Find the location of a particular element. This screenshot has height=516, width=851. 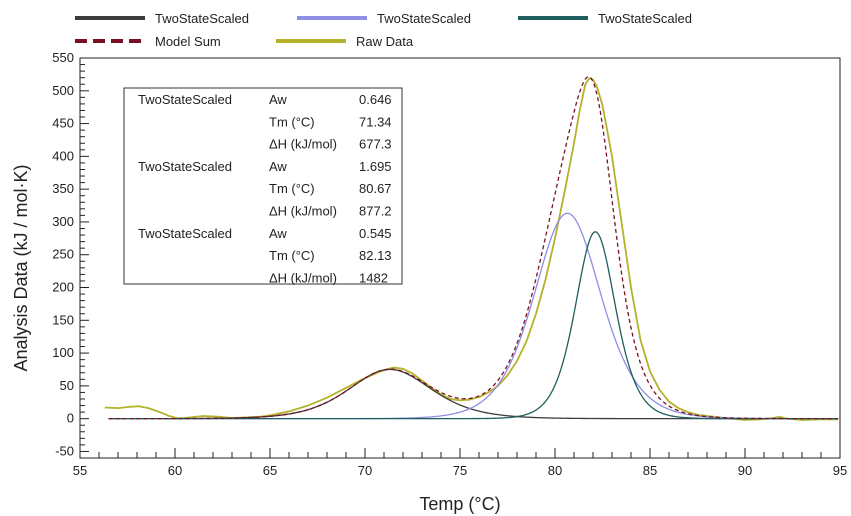

param-value: 877.2 is located at coordinates (375, 211).